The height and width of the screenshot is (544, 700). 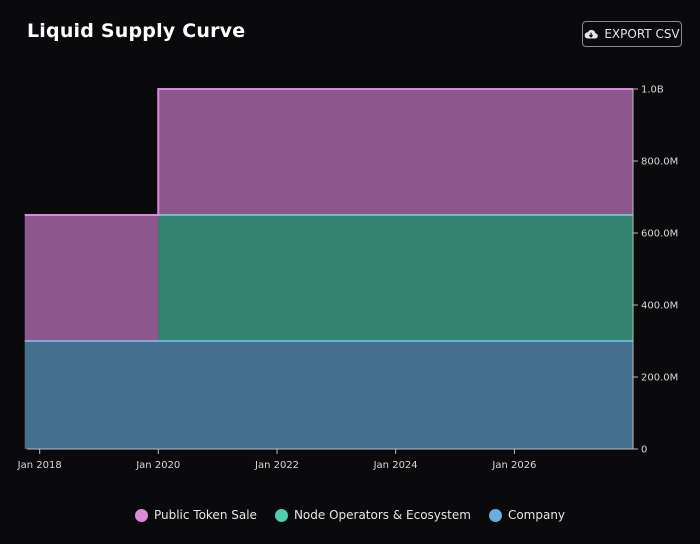 What do you see at coordinates (659, 234) in the screenshot?
I see `y-tick-label: 600.0M` at bounding box center [659, 234].